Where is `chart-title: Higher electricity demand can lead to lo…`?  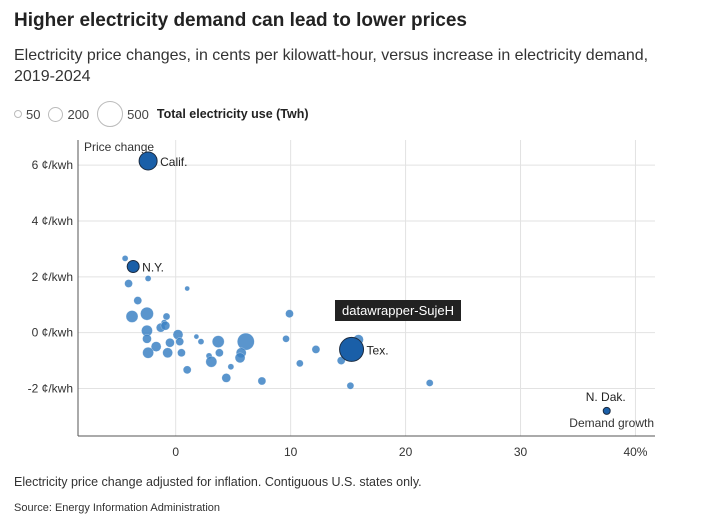
chart-title: Higher electricity demand can lead to lo… is located at coordinates (240, 20).